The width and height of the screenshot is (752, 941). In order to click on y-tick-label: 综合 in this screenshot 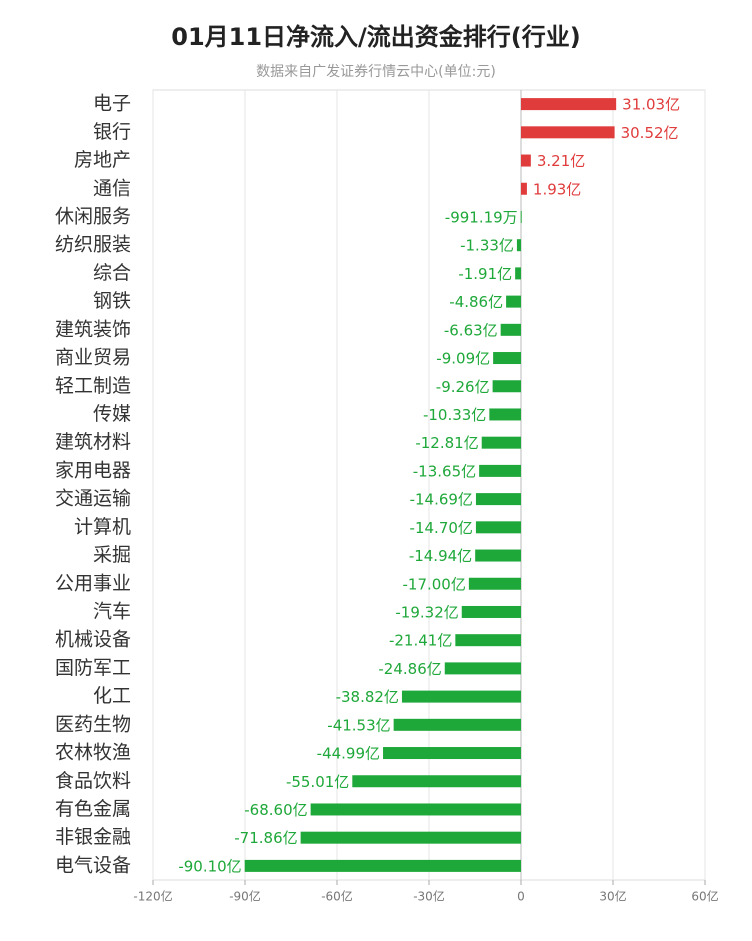, I will do `click(112, 273)`.